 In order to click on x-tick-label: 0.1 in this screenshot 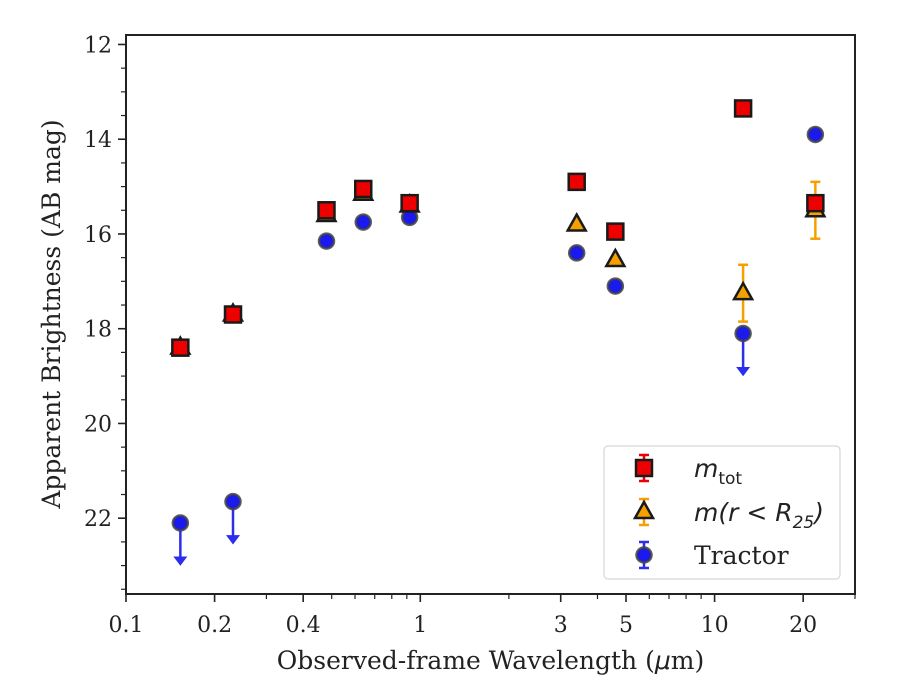, I will do `click(126, 625)`.